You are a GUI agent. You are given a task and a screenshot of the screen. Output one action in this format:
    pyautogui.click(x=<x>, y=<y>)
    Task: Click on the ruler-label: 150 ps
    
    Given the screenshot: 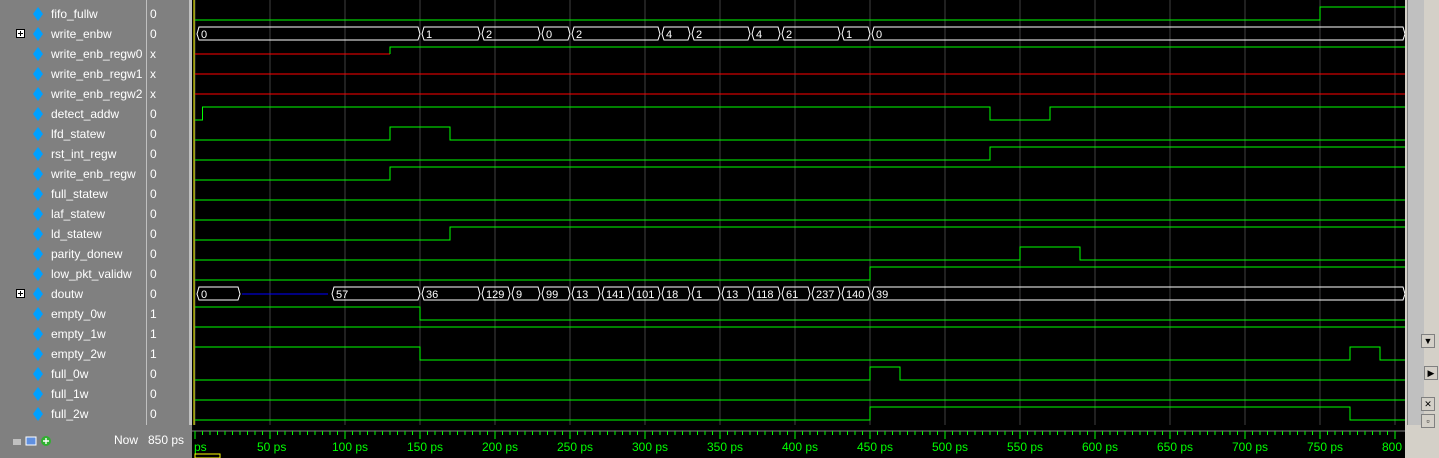 What is the action you would take?
    pyautogui.click(x=425, y=447)
    